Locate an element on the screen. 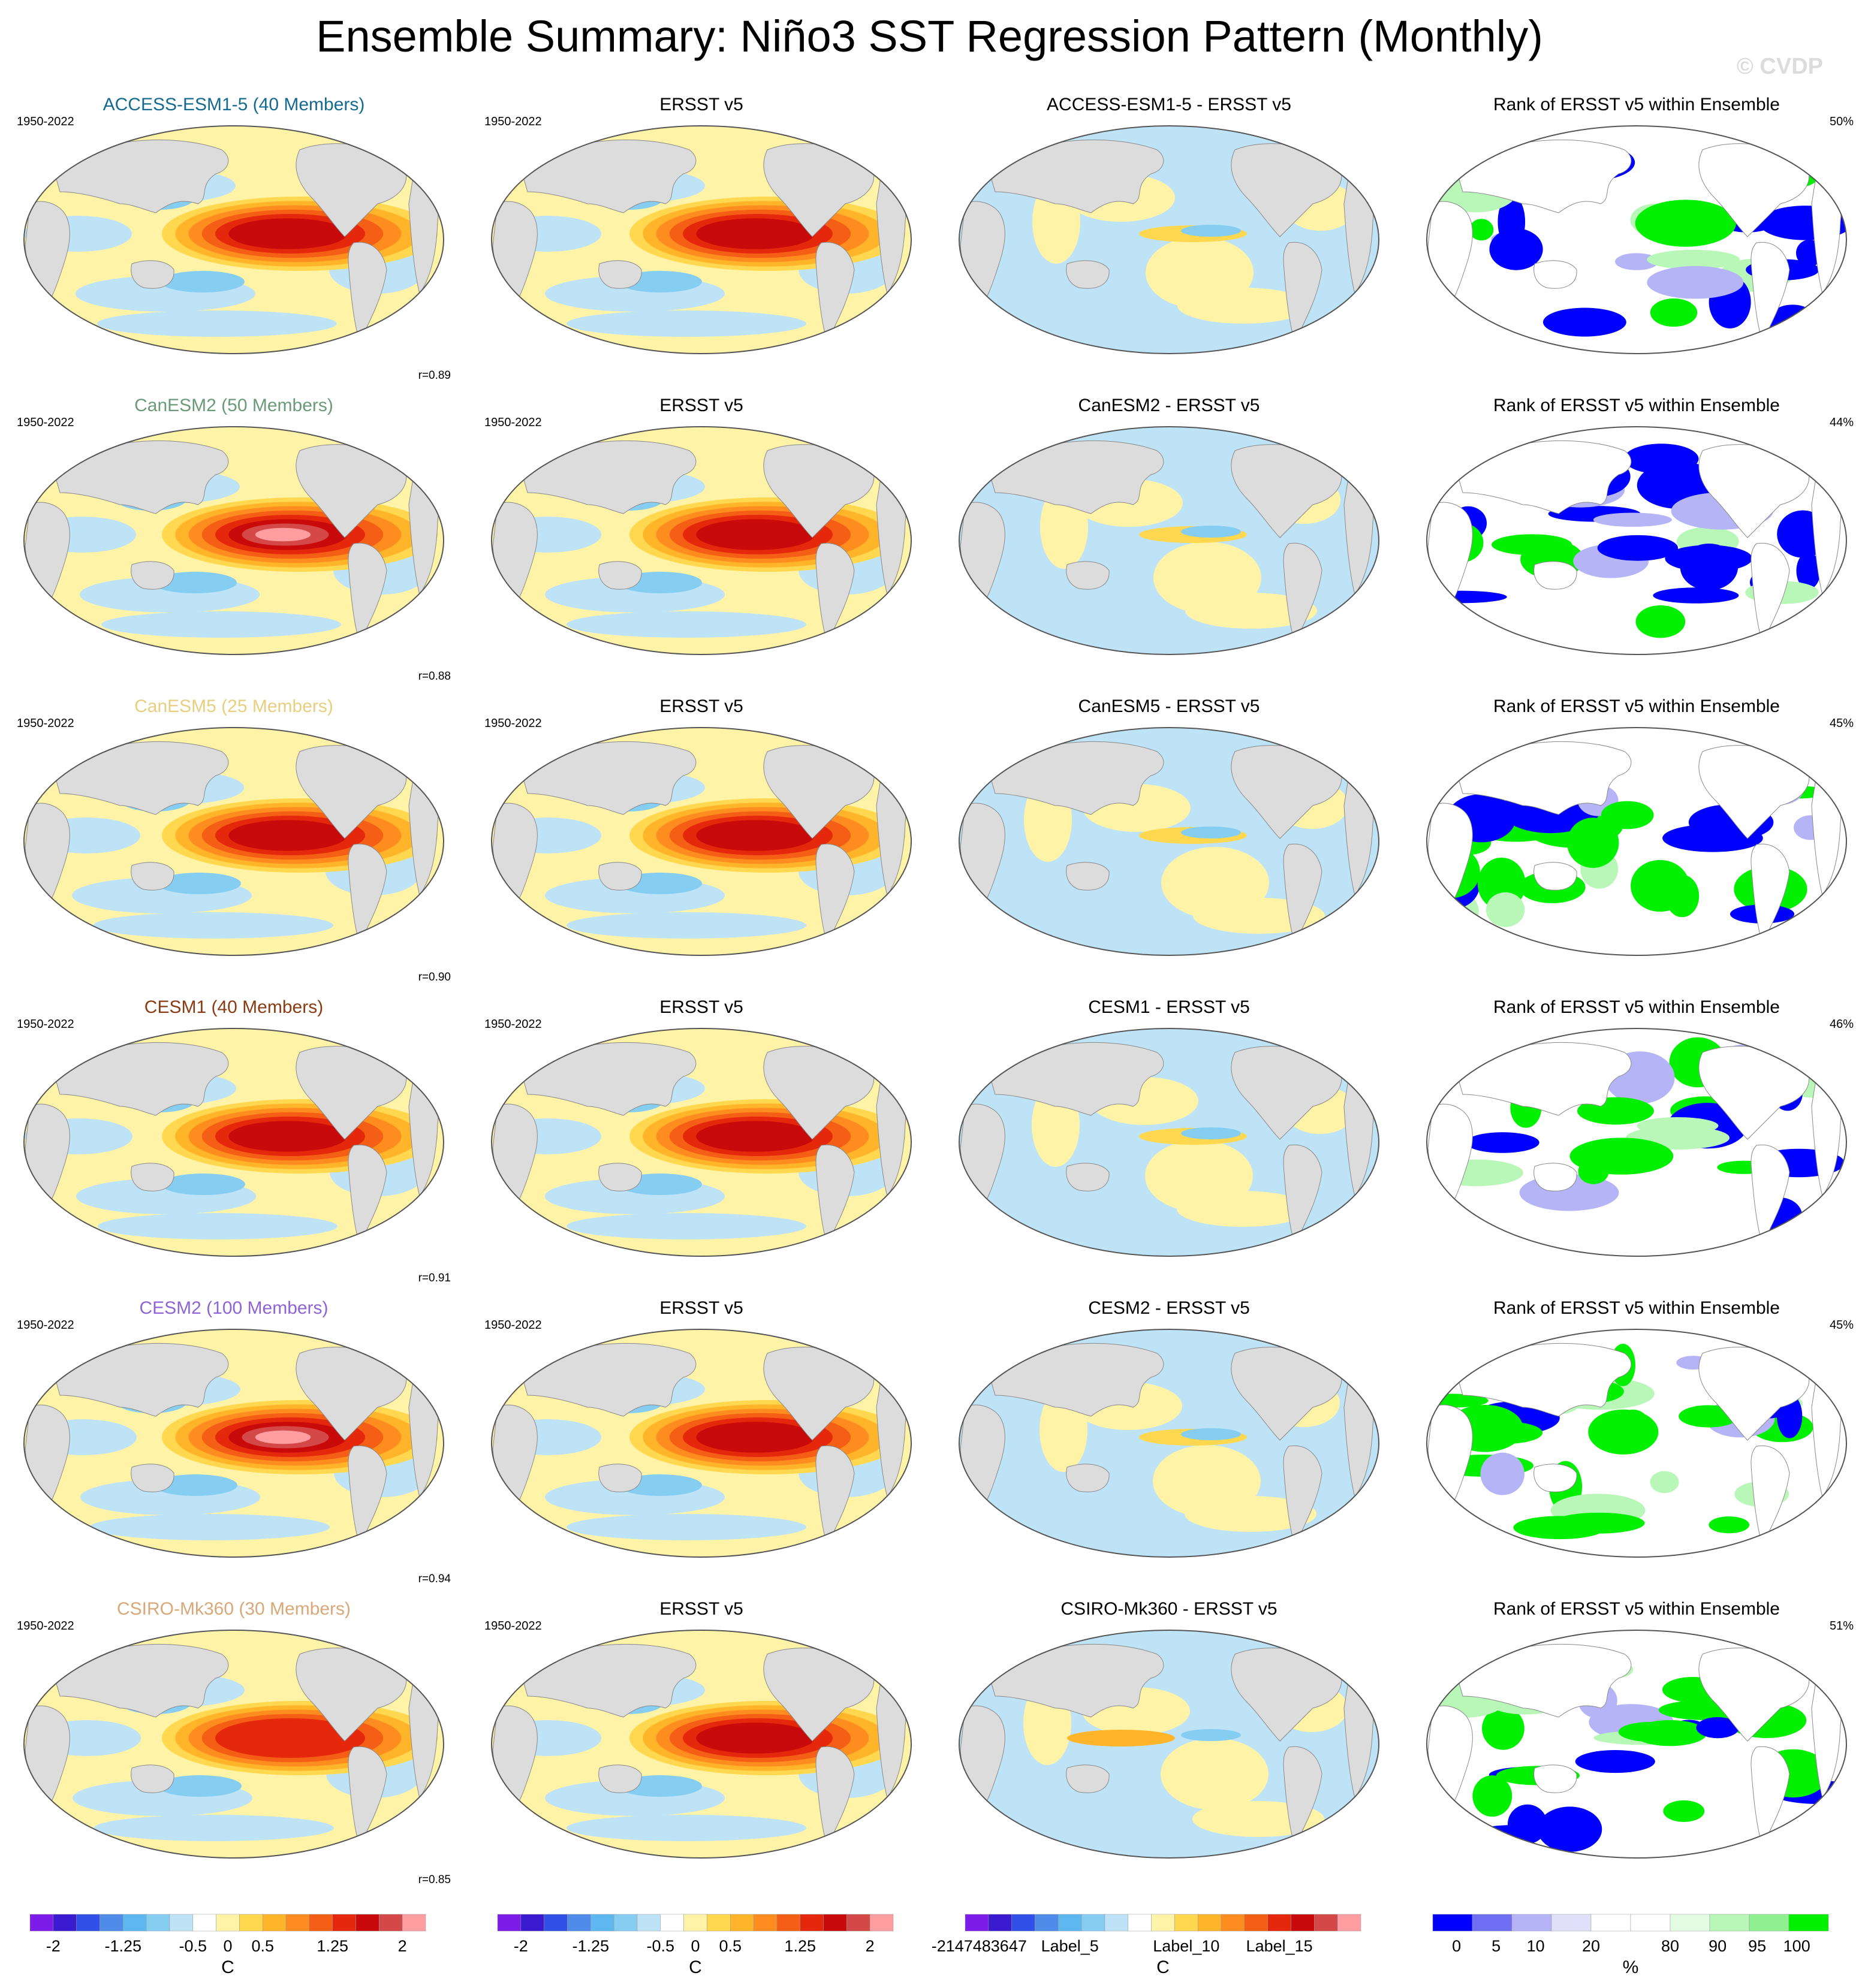  colorbar-tick-label: Label_10 is located at coordinates (1186, 1946).